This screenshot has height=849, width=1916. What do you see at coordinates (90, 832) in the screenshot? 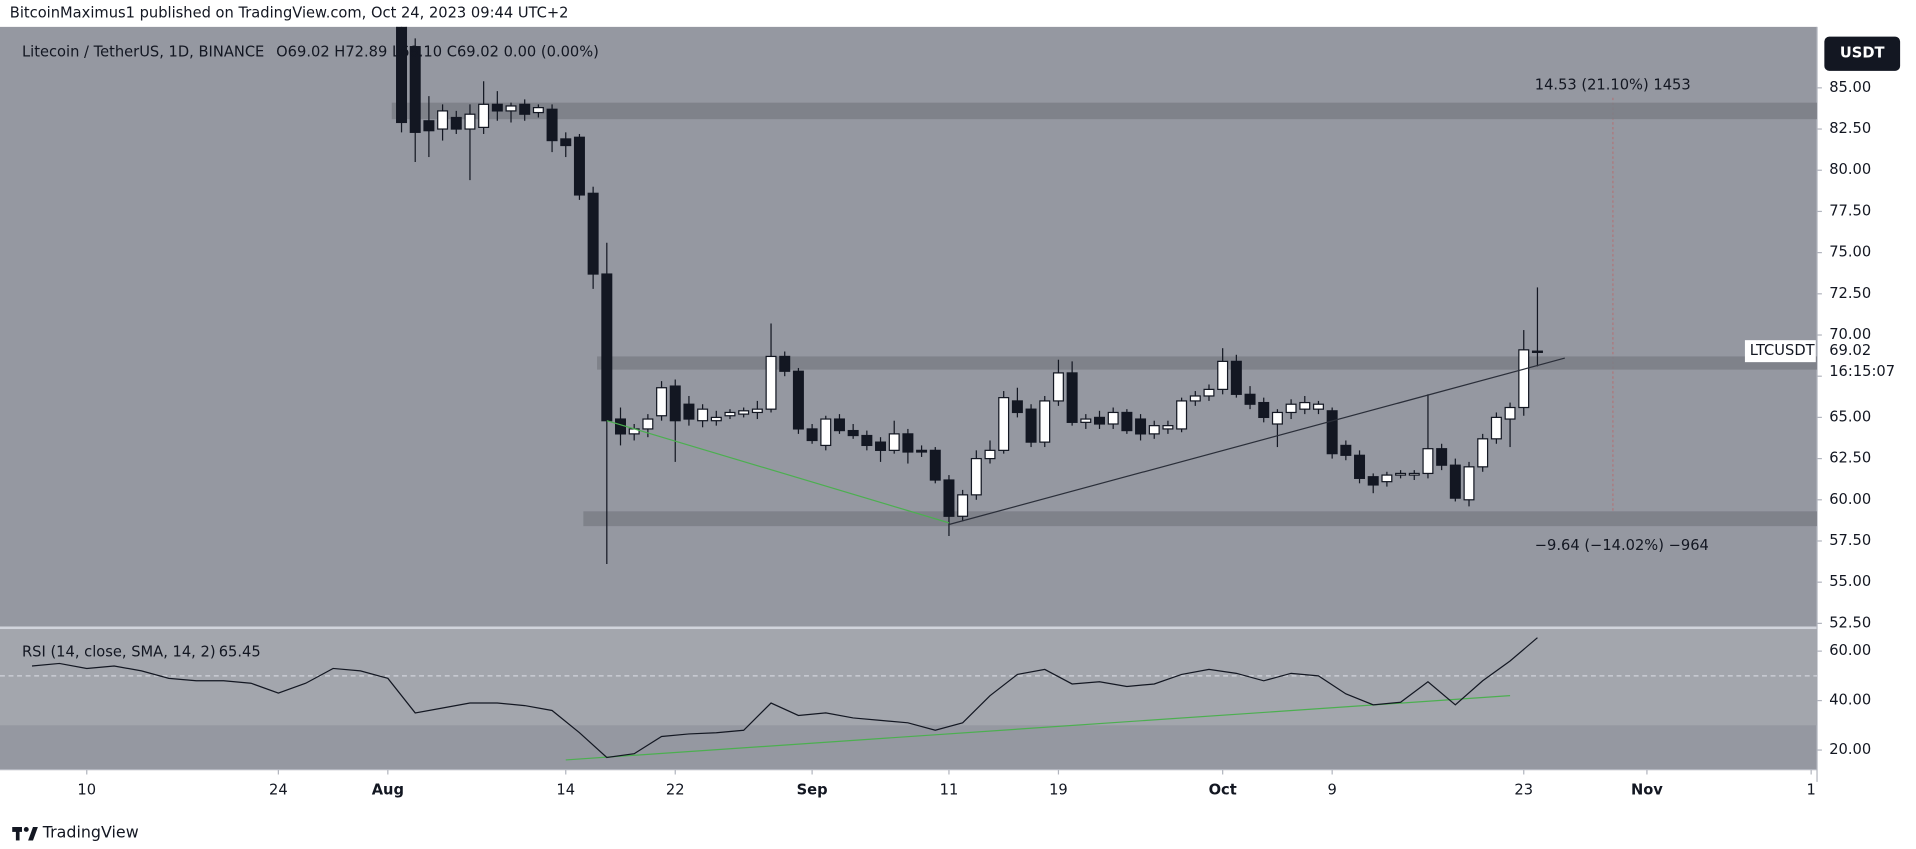
I see `footer: TradingView` at bounding box center [90, 832].